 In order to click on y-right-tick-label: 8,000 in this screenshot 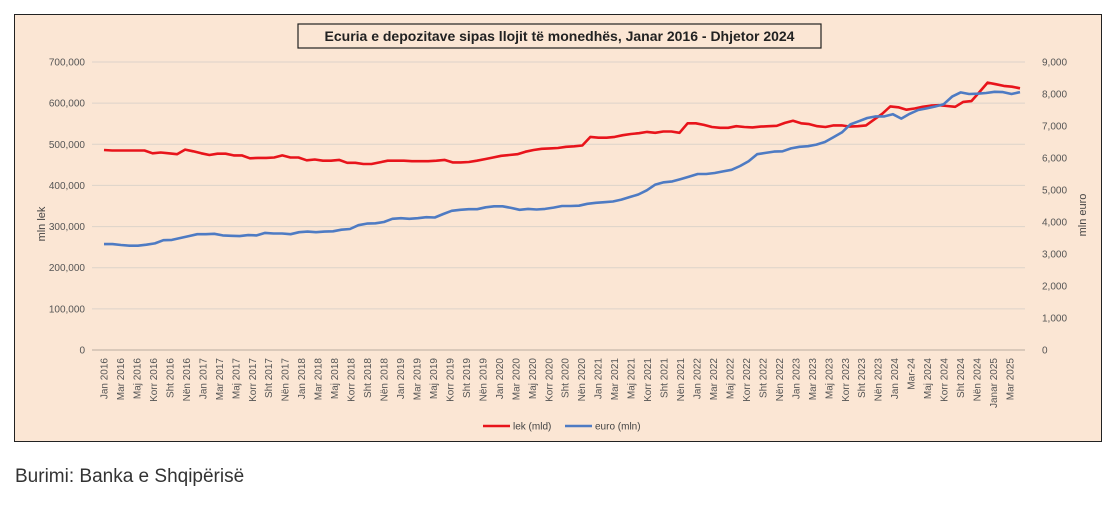, I will do `click(1054, 95)`.